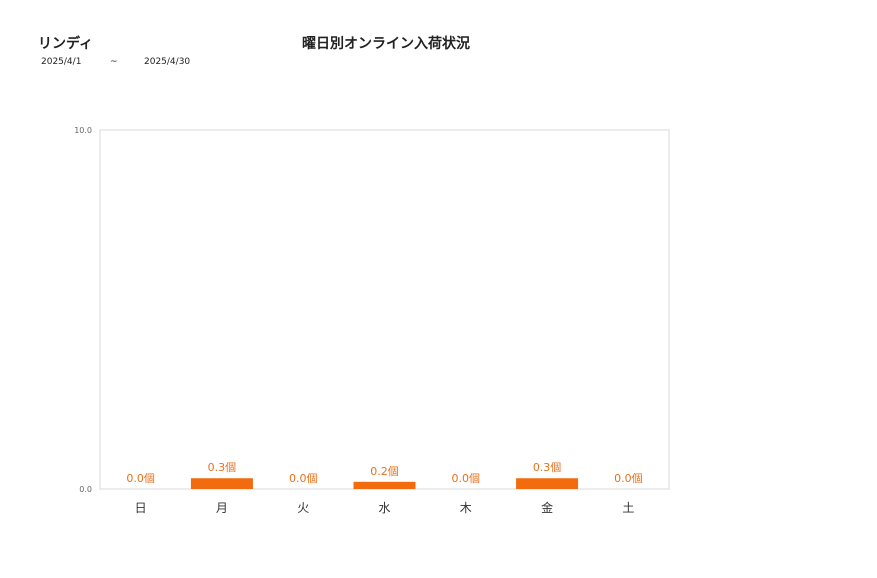  I want to click on brand-name: リンディ, so click(66, 44).